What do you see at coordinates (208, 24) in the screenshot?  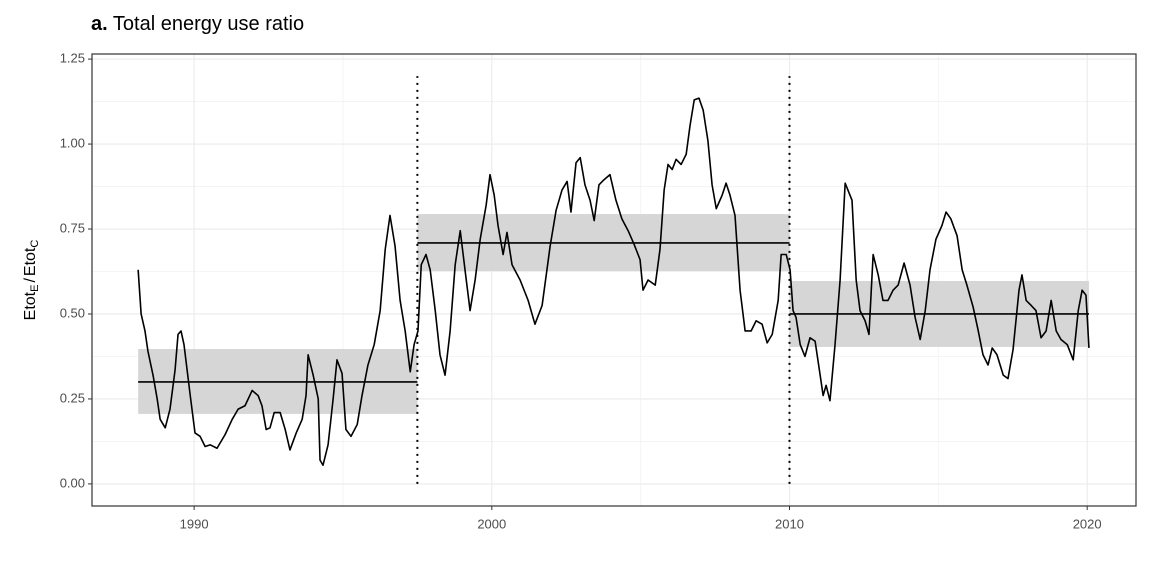 I see `chart-title: Total energy use ratio` at bounding box center [208, 24].